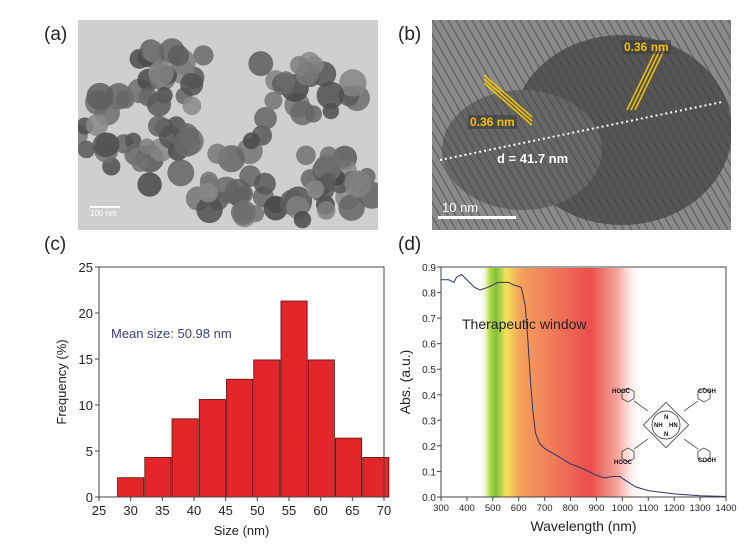  I want to click on y-tick-label: 0.4, so click(429, 396).